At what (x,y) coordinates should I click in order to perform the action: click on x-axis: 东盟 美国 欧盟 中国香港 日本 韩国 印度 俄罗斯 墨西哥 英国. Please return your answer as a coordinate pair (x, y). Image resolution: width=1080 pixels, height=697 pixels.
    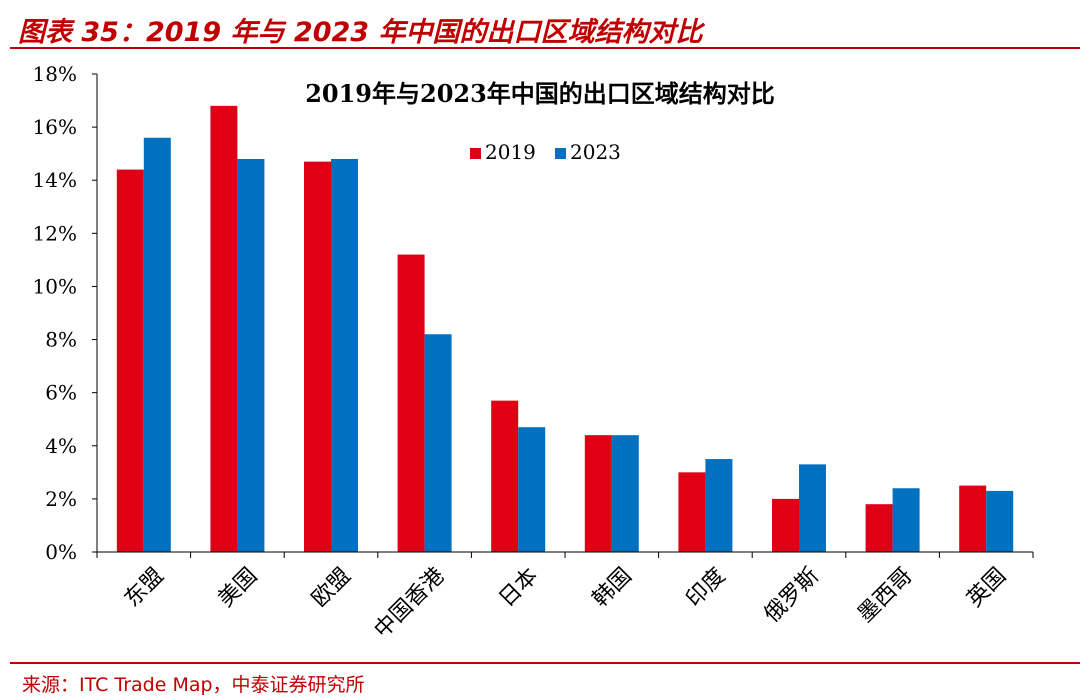
    Looking at the image, I should click on (565, 597).